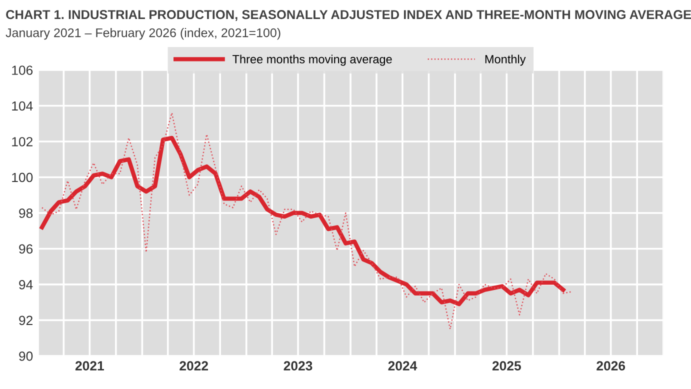 This screenshot has height=389, width=691. Describe the element at coordinates (348, 15) in the screenshot. I see `chart-title: CHART 1. INDUSTRIAL PRODUCTION, SEASONALLY ADJUSTED INDEX AND THREE-MONTH MOVING AVERAGE` at that location.